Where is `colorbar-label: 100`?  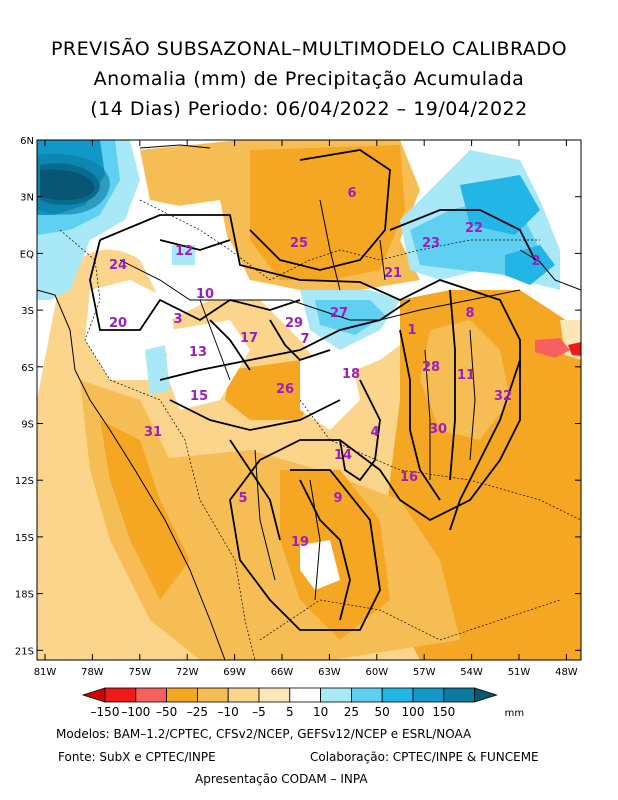 colorbar-label: 100 is located at coordinates (413, 712).